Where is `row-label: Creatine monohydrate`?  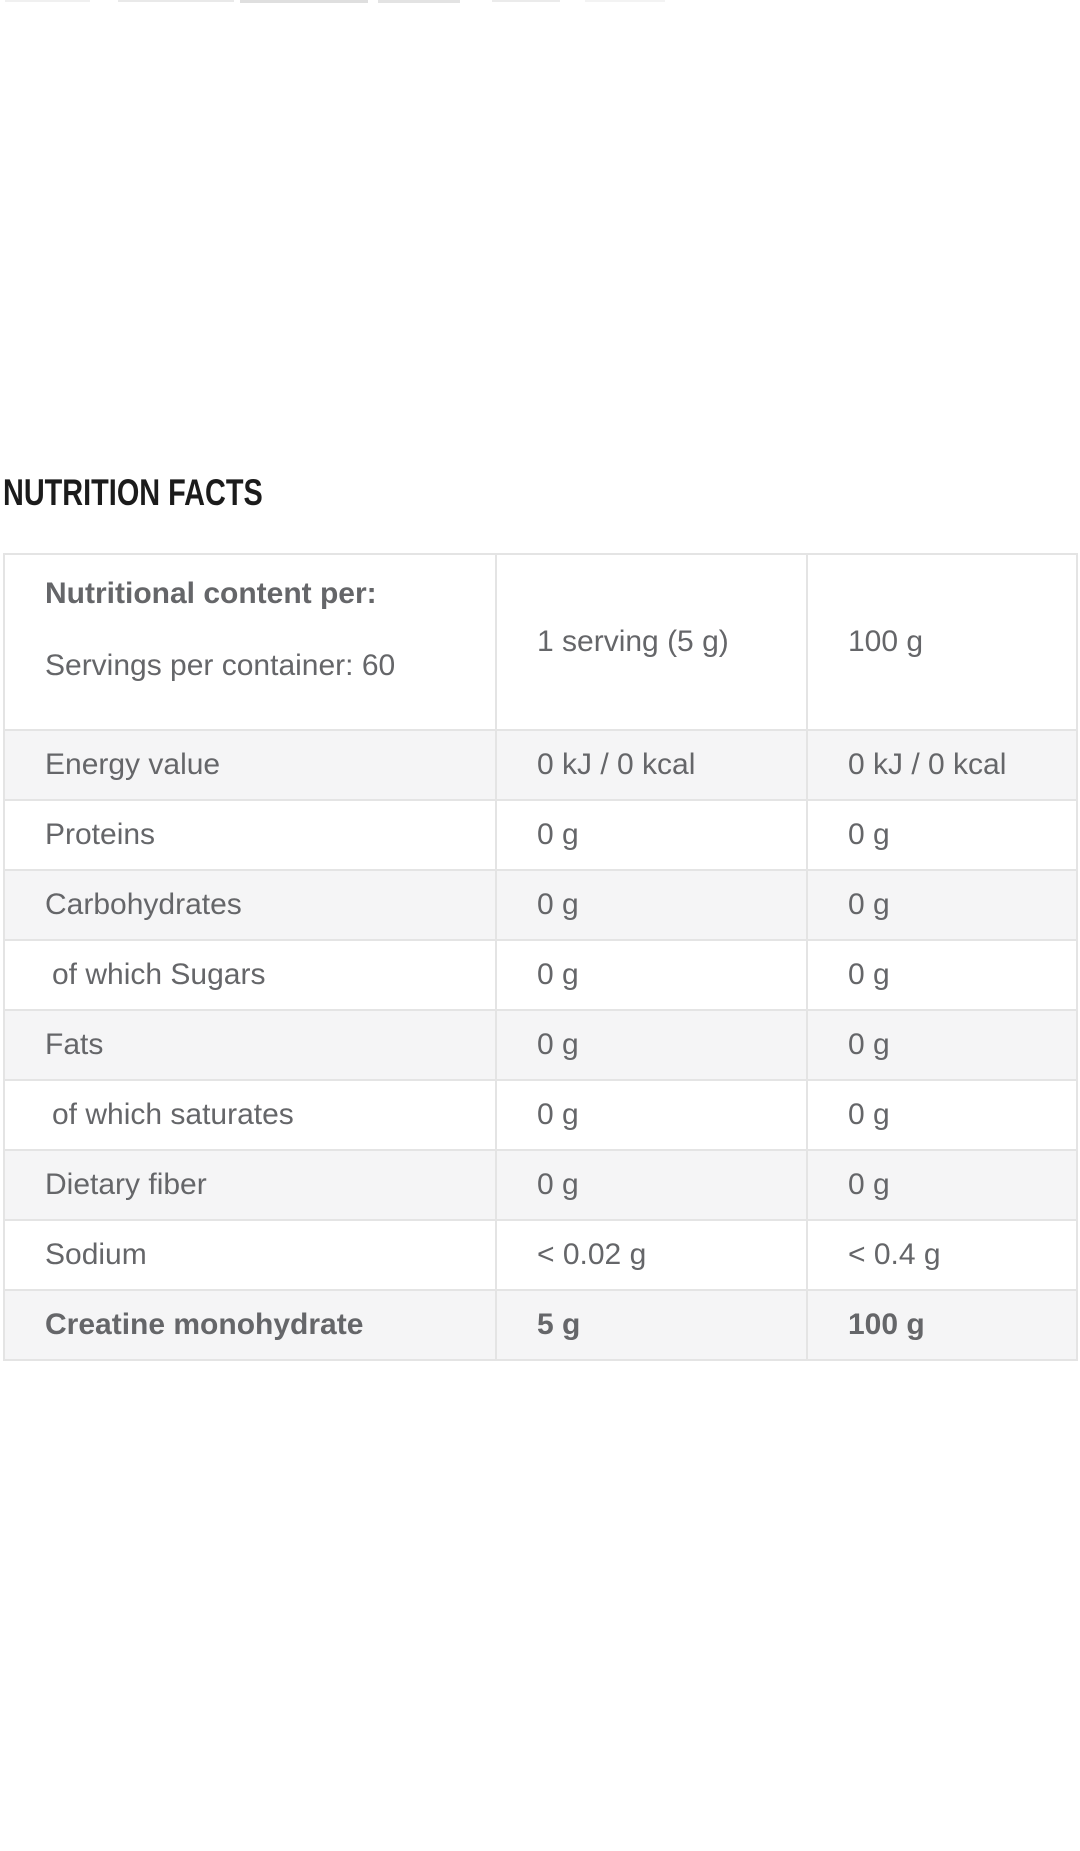 row-label: Creatine monohydrate is located at coordinates (250, 1325).